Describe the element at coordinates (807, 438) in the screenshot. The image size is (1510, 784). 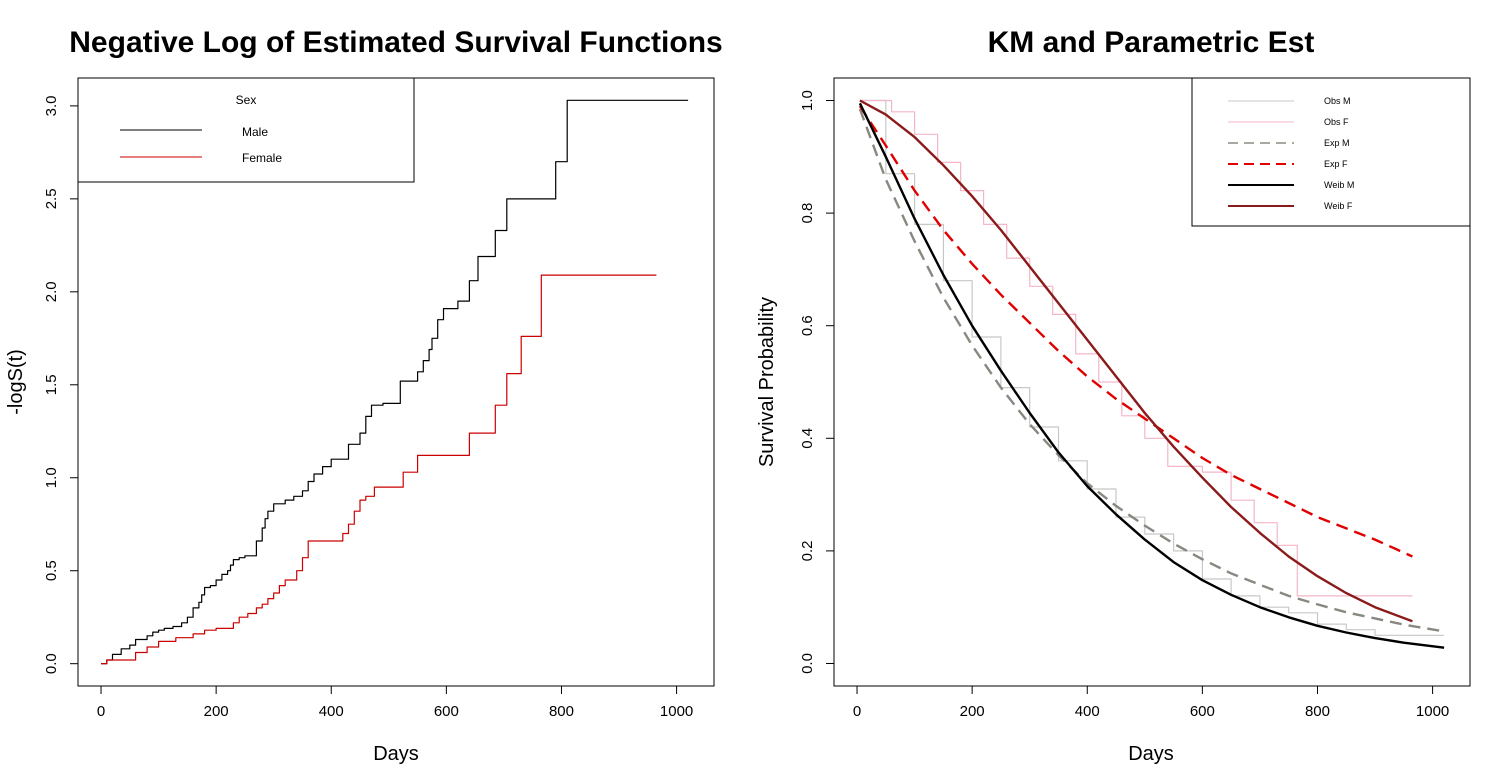
I see `y-tick-label: 0.4` at that location.